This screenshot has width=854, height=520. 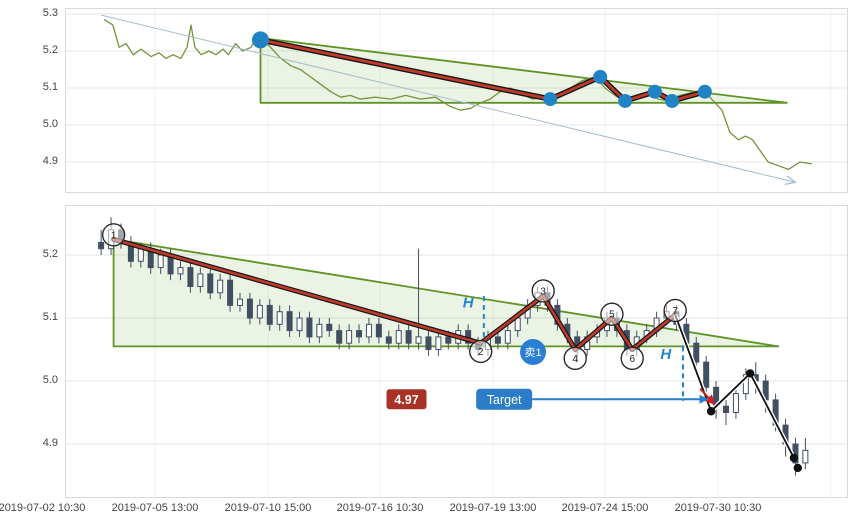 I want to click on sell-signal-badge, so click(x=533, y=352).